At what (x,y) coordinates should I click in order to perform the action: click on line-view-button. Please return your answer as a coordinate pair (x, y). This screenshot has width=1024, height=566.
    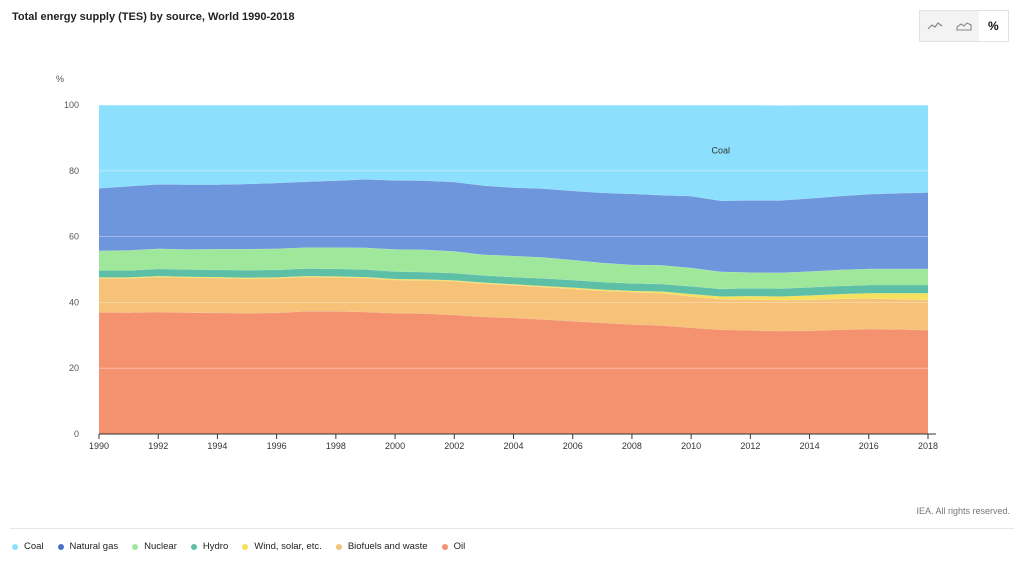
    Looking at the image, I should click on (934, 26).